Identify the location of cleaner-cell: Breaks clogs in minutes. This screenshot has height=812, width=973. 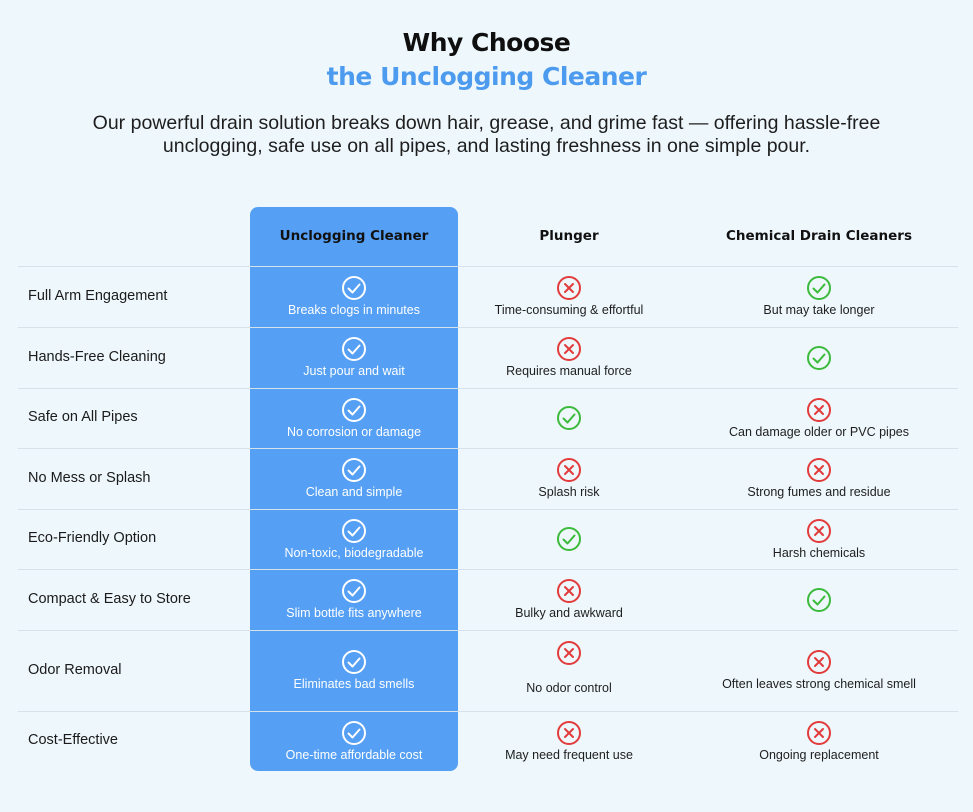
(354, 296).